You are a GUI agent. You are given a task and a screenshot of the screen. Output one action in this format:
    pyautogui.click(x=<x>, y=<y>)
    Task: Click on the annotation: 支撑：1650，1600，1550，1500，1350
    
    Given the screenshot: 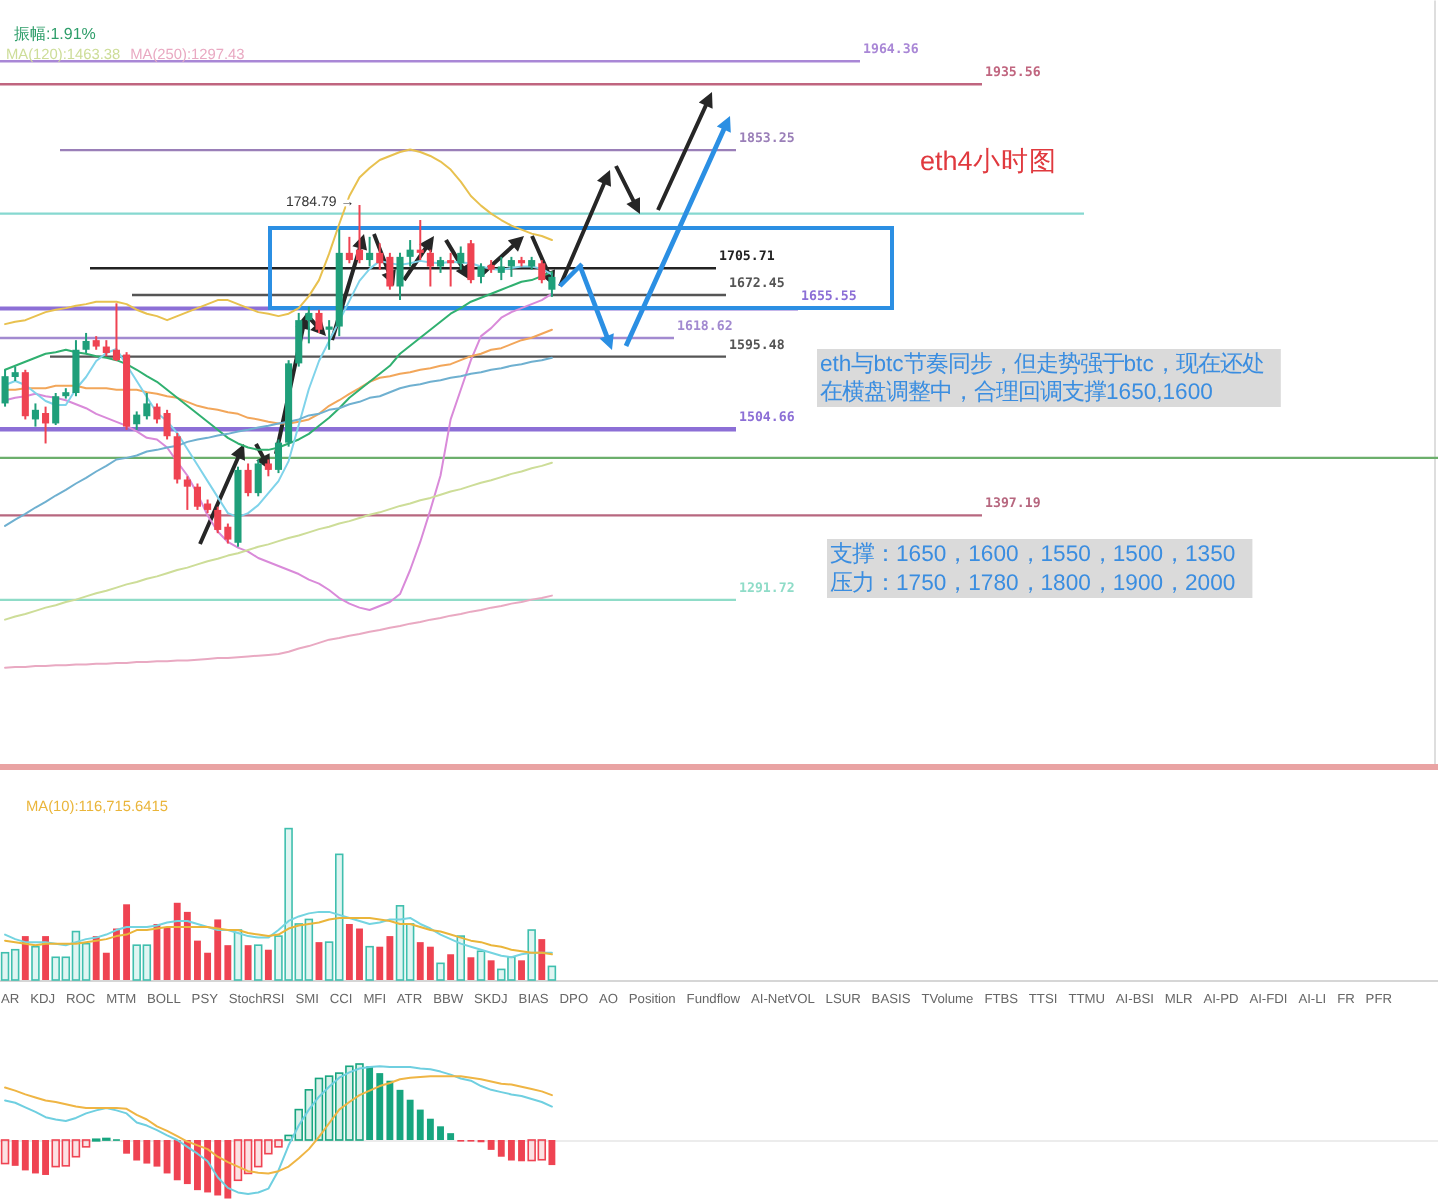 What is the action you would take?
    pyautogui.click(x=1033, y=554)
    